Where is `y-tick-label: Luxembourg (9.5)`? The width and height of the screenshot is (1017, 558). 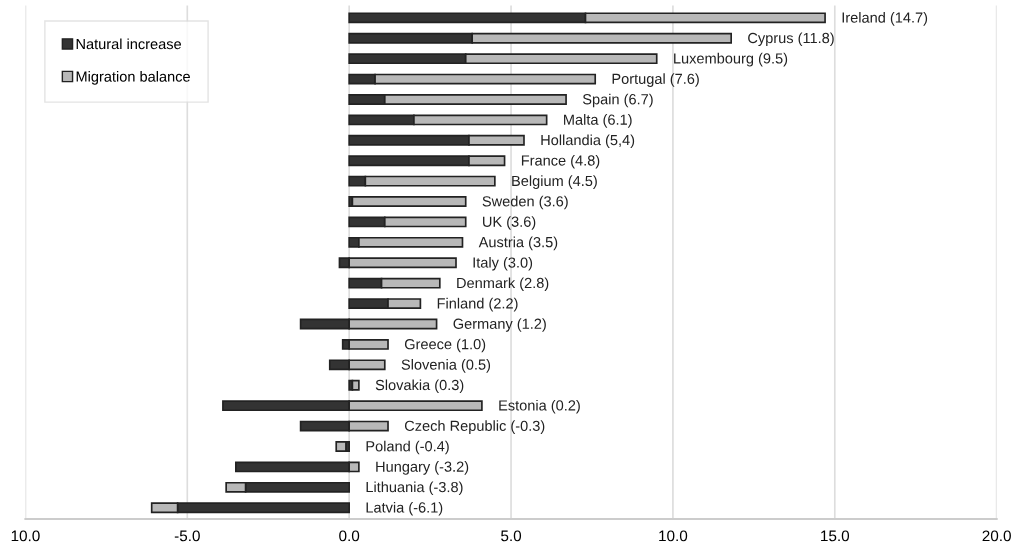
y-tick-label: Luxembourg (9.5) is located at coordinates (731, 59).